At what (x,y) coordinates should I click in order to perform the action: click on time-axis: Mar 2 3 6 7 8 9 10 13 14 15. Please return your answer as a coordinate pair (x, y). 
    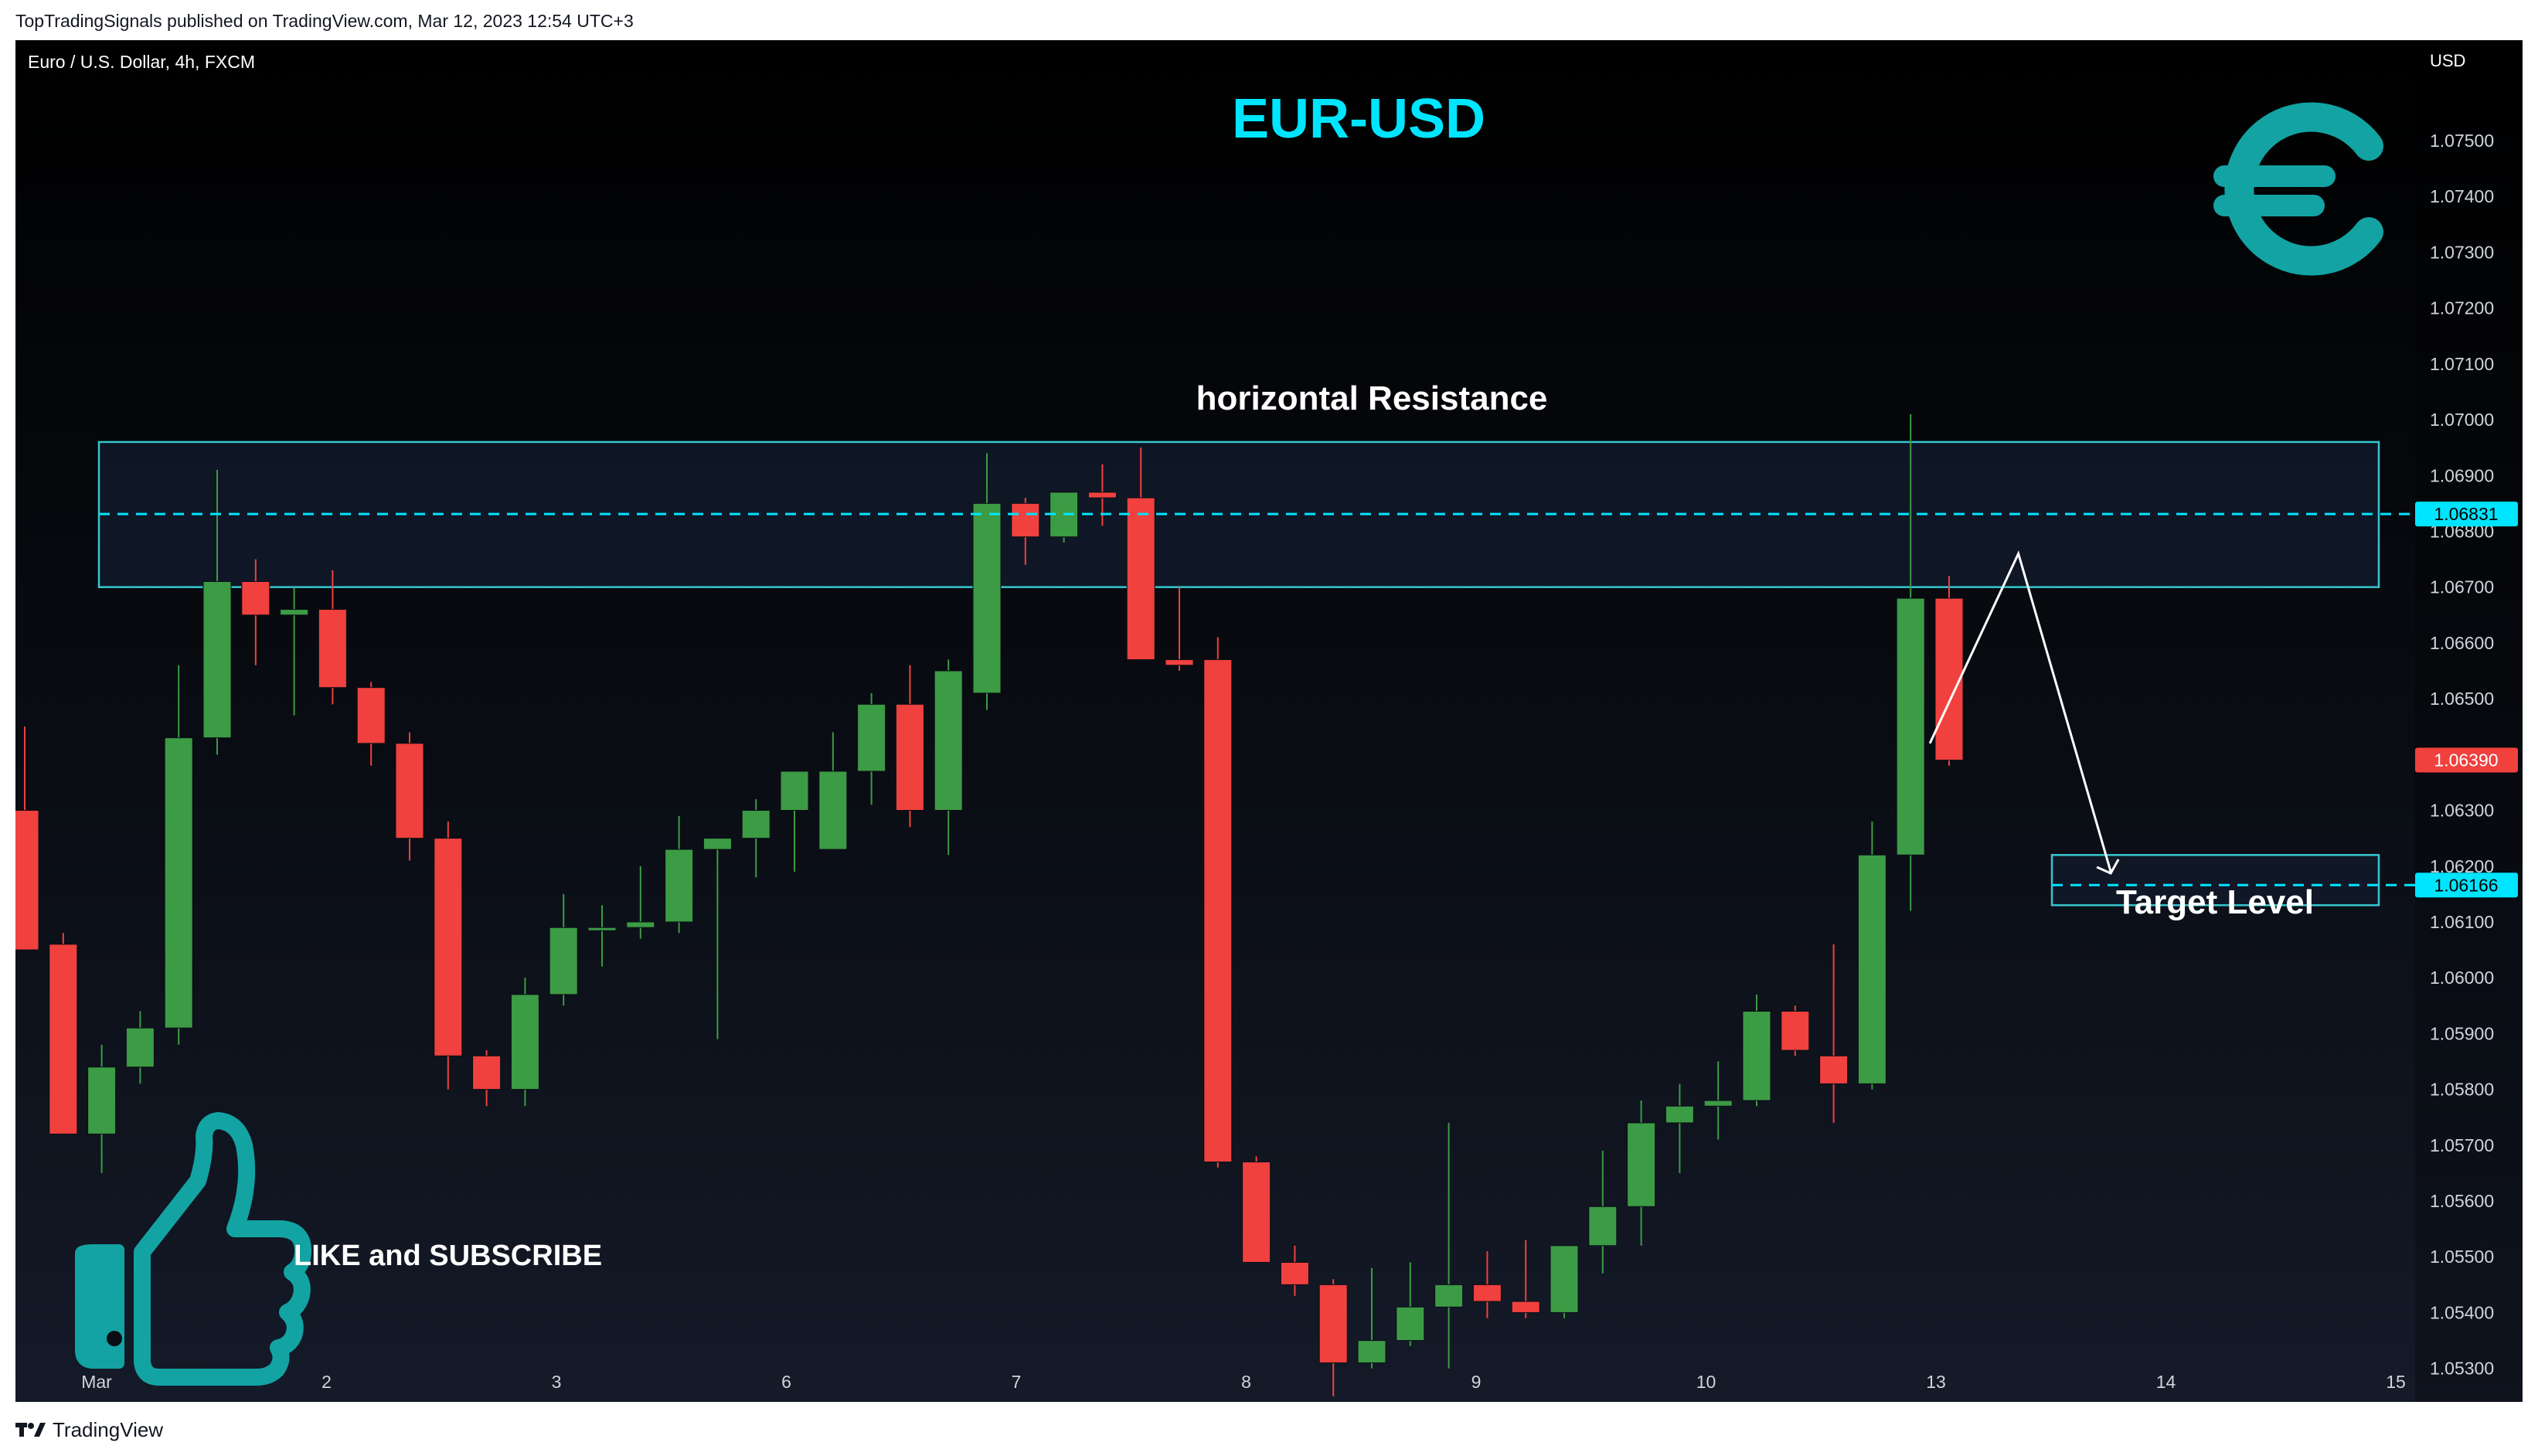
    Looking at the image, I should click on (1243, 1382).